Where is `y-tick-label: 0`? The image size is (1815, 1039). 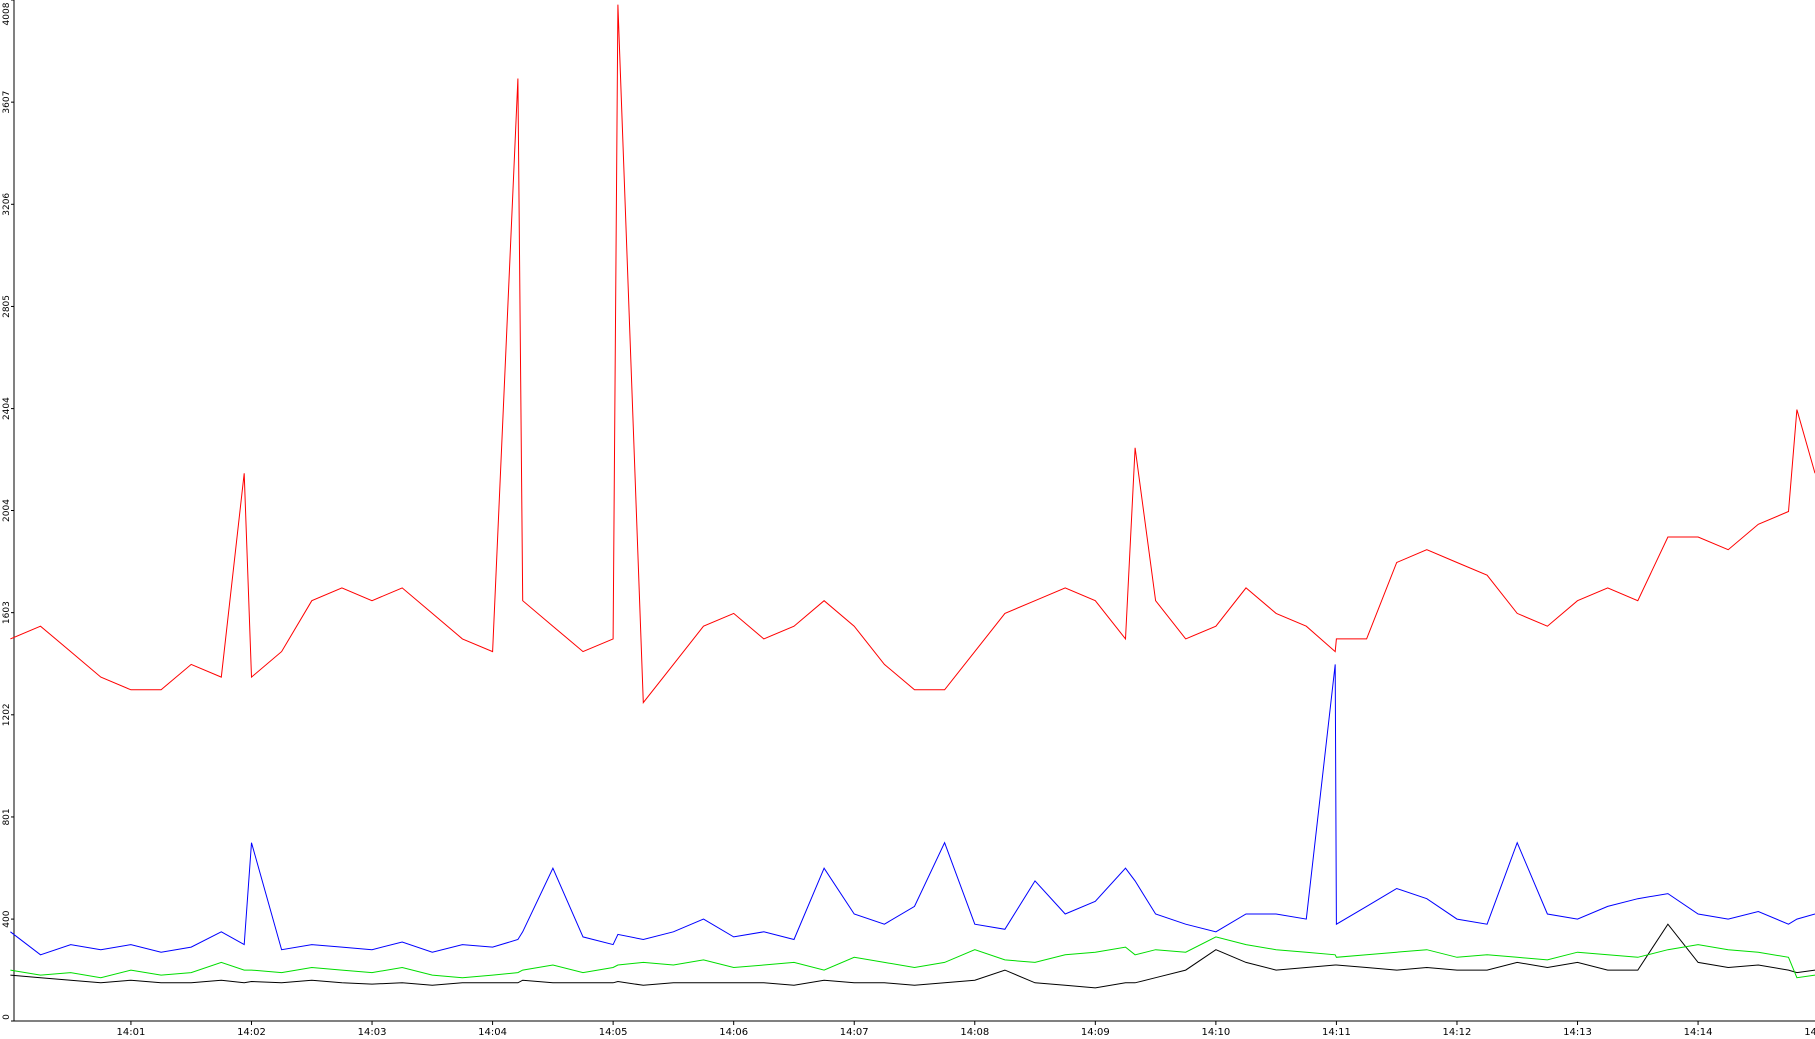
y-tick-label: 0 is located at coordinates (7, 1017).